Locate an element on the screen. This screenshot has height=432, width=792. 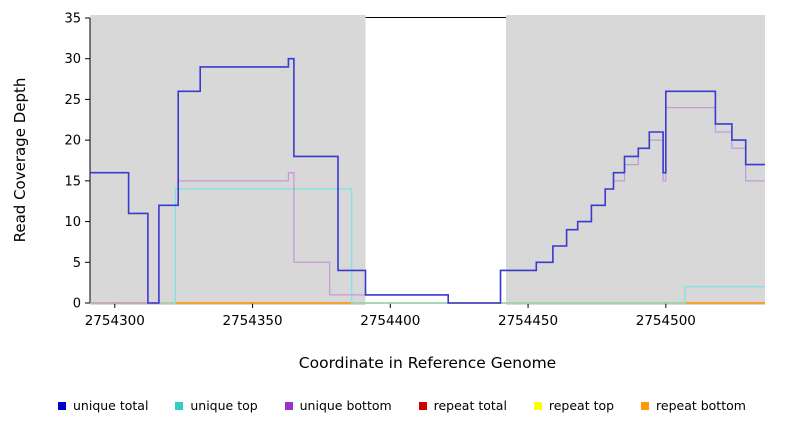
x-axis-title: Coordinate in Reference Genome is located at coordinates (427, 363).